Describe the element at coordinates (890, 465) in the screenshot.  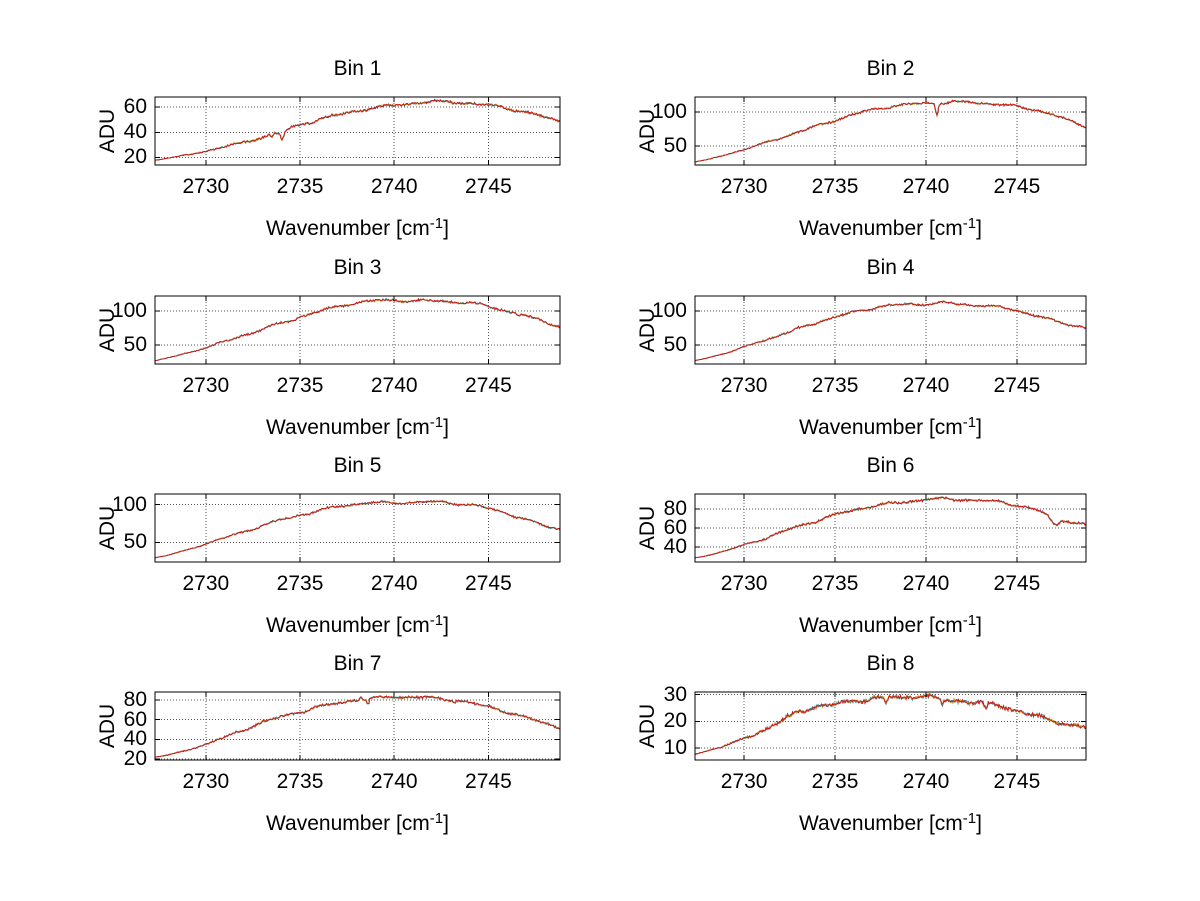
I see `plot-title: Bin 6` at that location.